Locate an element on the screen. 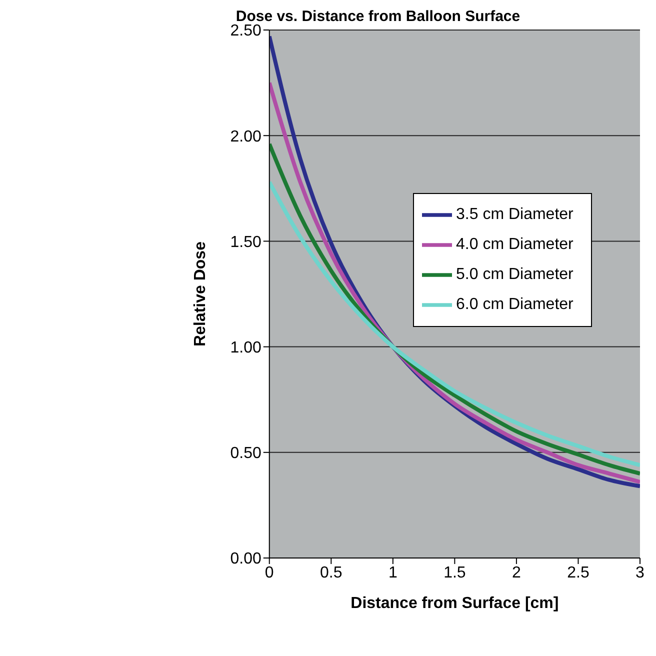 This screenshot has height=656, width=656. legend-label: 3.5 cm Diameter is located at coordinates (515, 215).